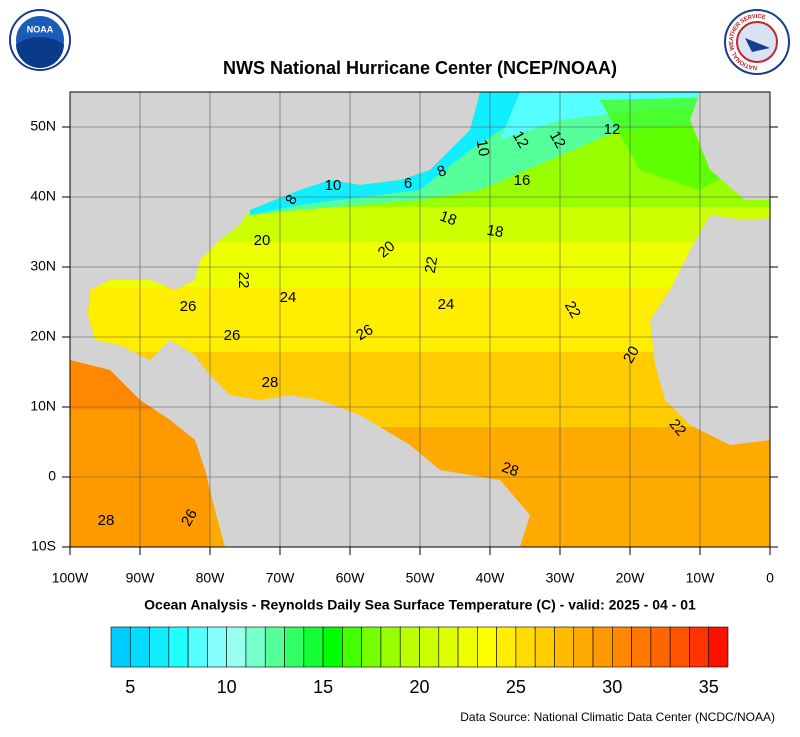  What do you see at coordinates (757, 42) in the screenshot?
I see `nws-logo: NATIONAL WEATHER SERVICE` at bounding box center [757, 42].